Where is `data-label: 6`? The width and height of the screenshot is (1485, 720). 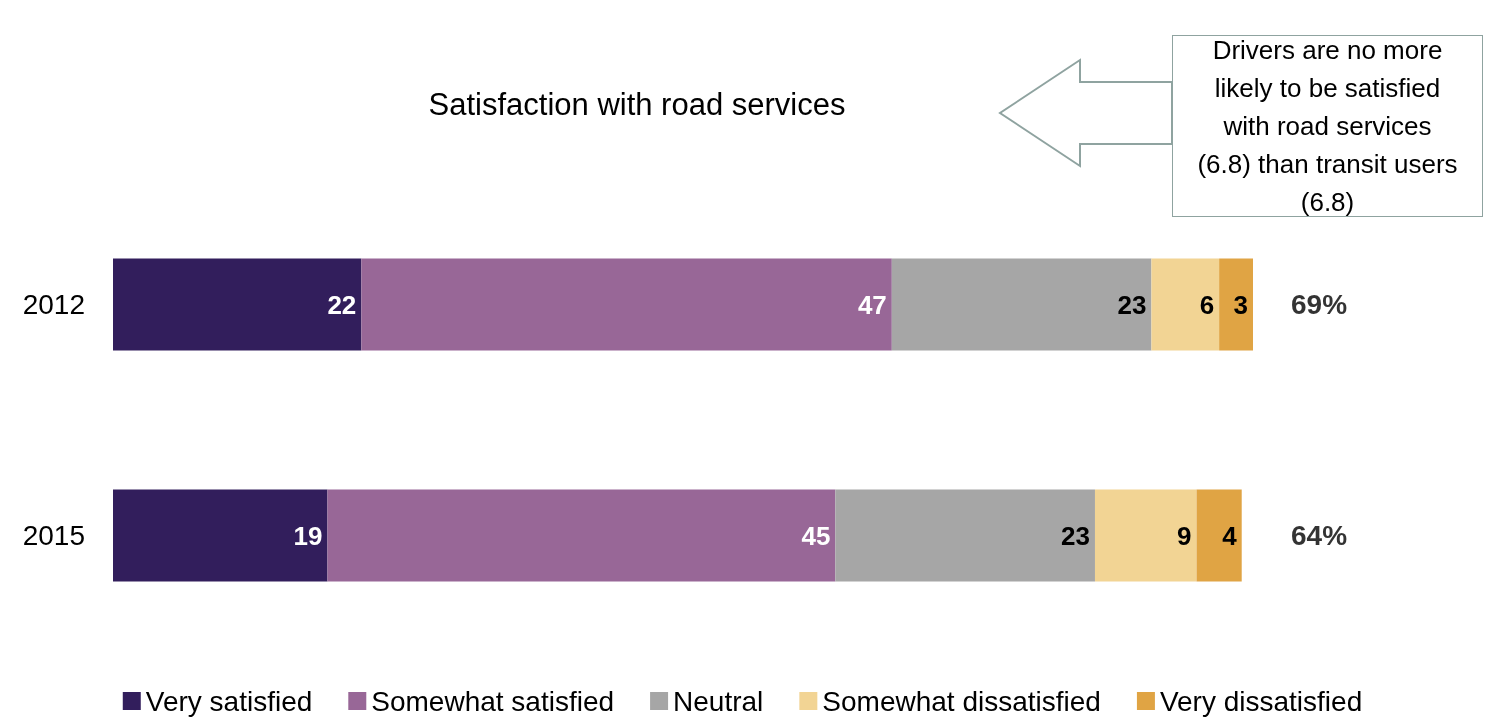
data-label: 6 is located at coordinates (1207, 304).